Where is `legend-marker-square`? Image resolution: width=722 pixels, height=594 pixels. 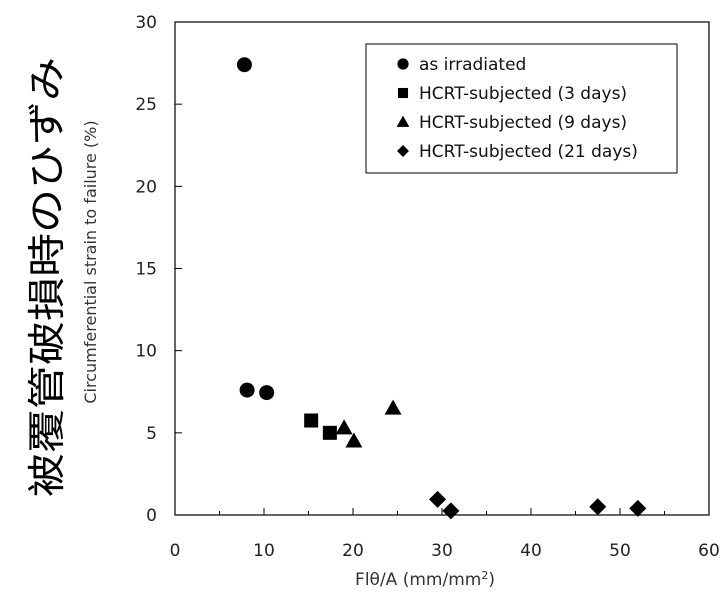
legend-marker-square is located at coordinates (403, 93).